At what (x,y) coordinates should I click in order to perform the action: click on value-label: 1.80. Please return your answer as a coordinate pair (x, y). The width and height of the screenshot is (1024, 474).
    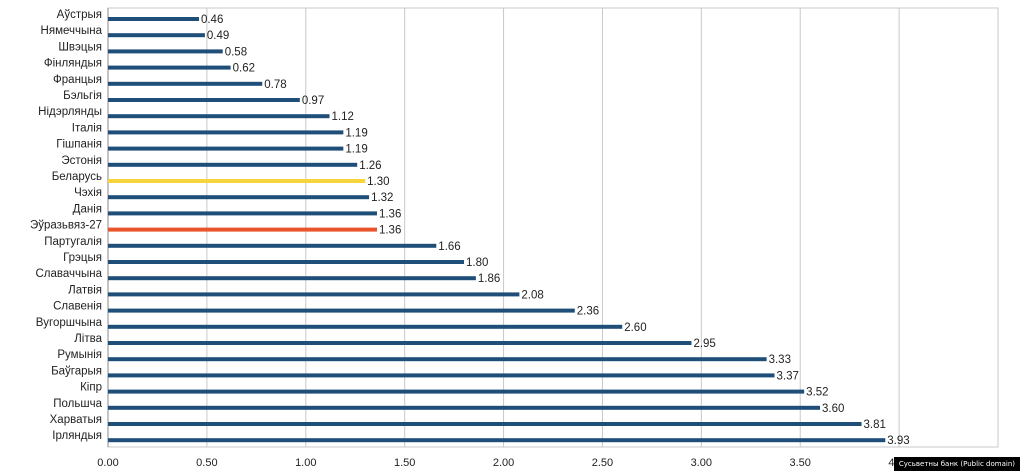
    Looking at the image, I should click on (477, 263).